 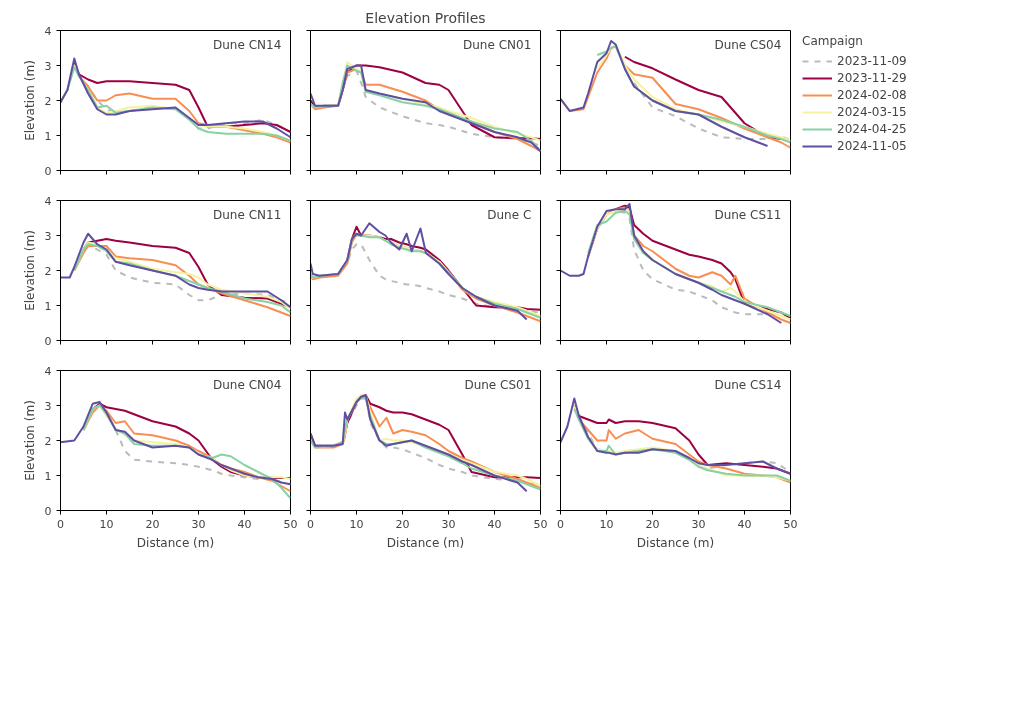 What do you see at coordinates (872, 61) in the screenshot?
I see `legend-label: 2023-11-09` at bounding box center [872, 61].